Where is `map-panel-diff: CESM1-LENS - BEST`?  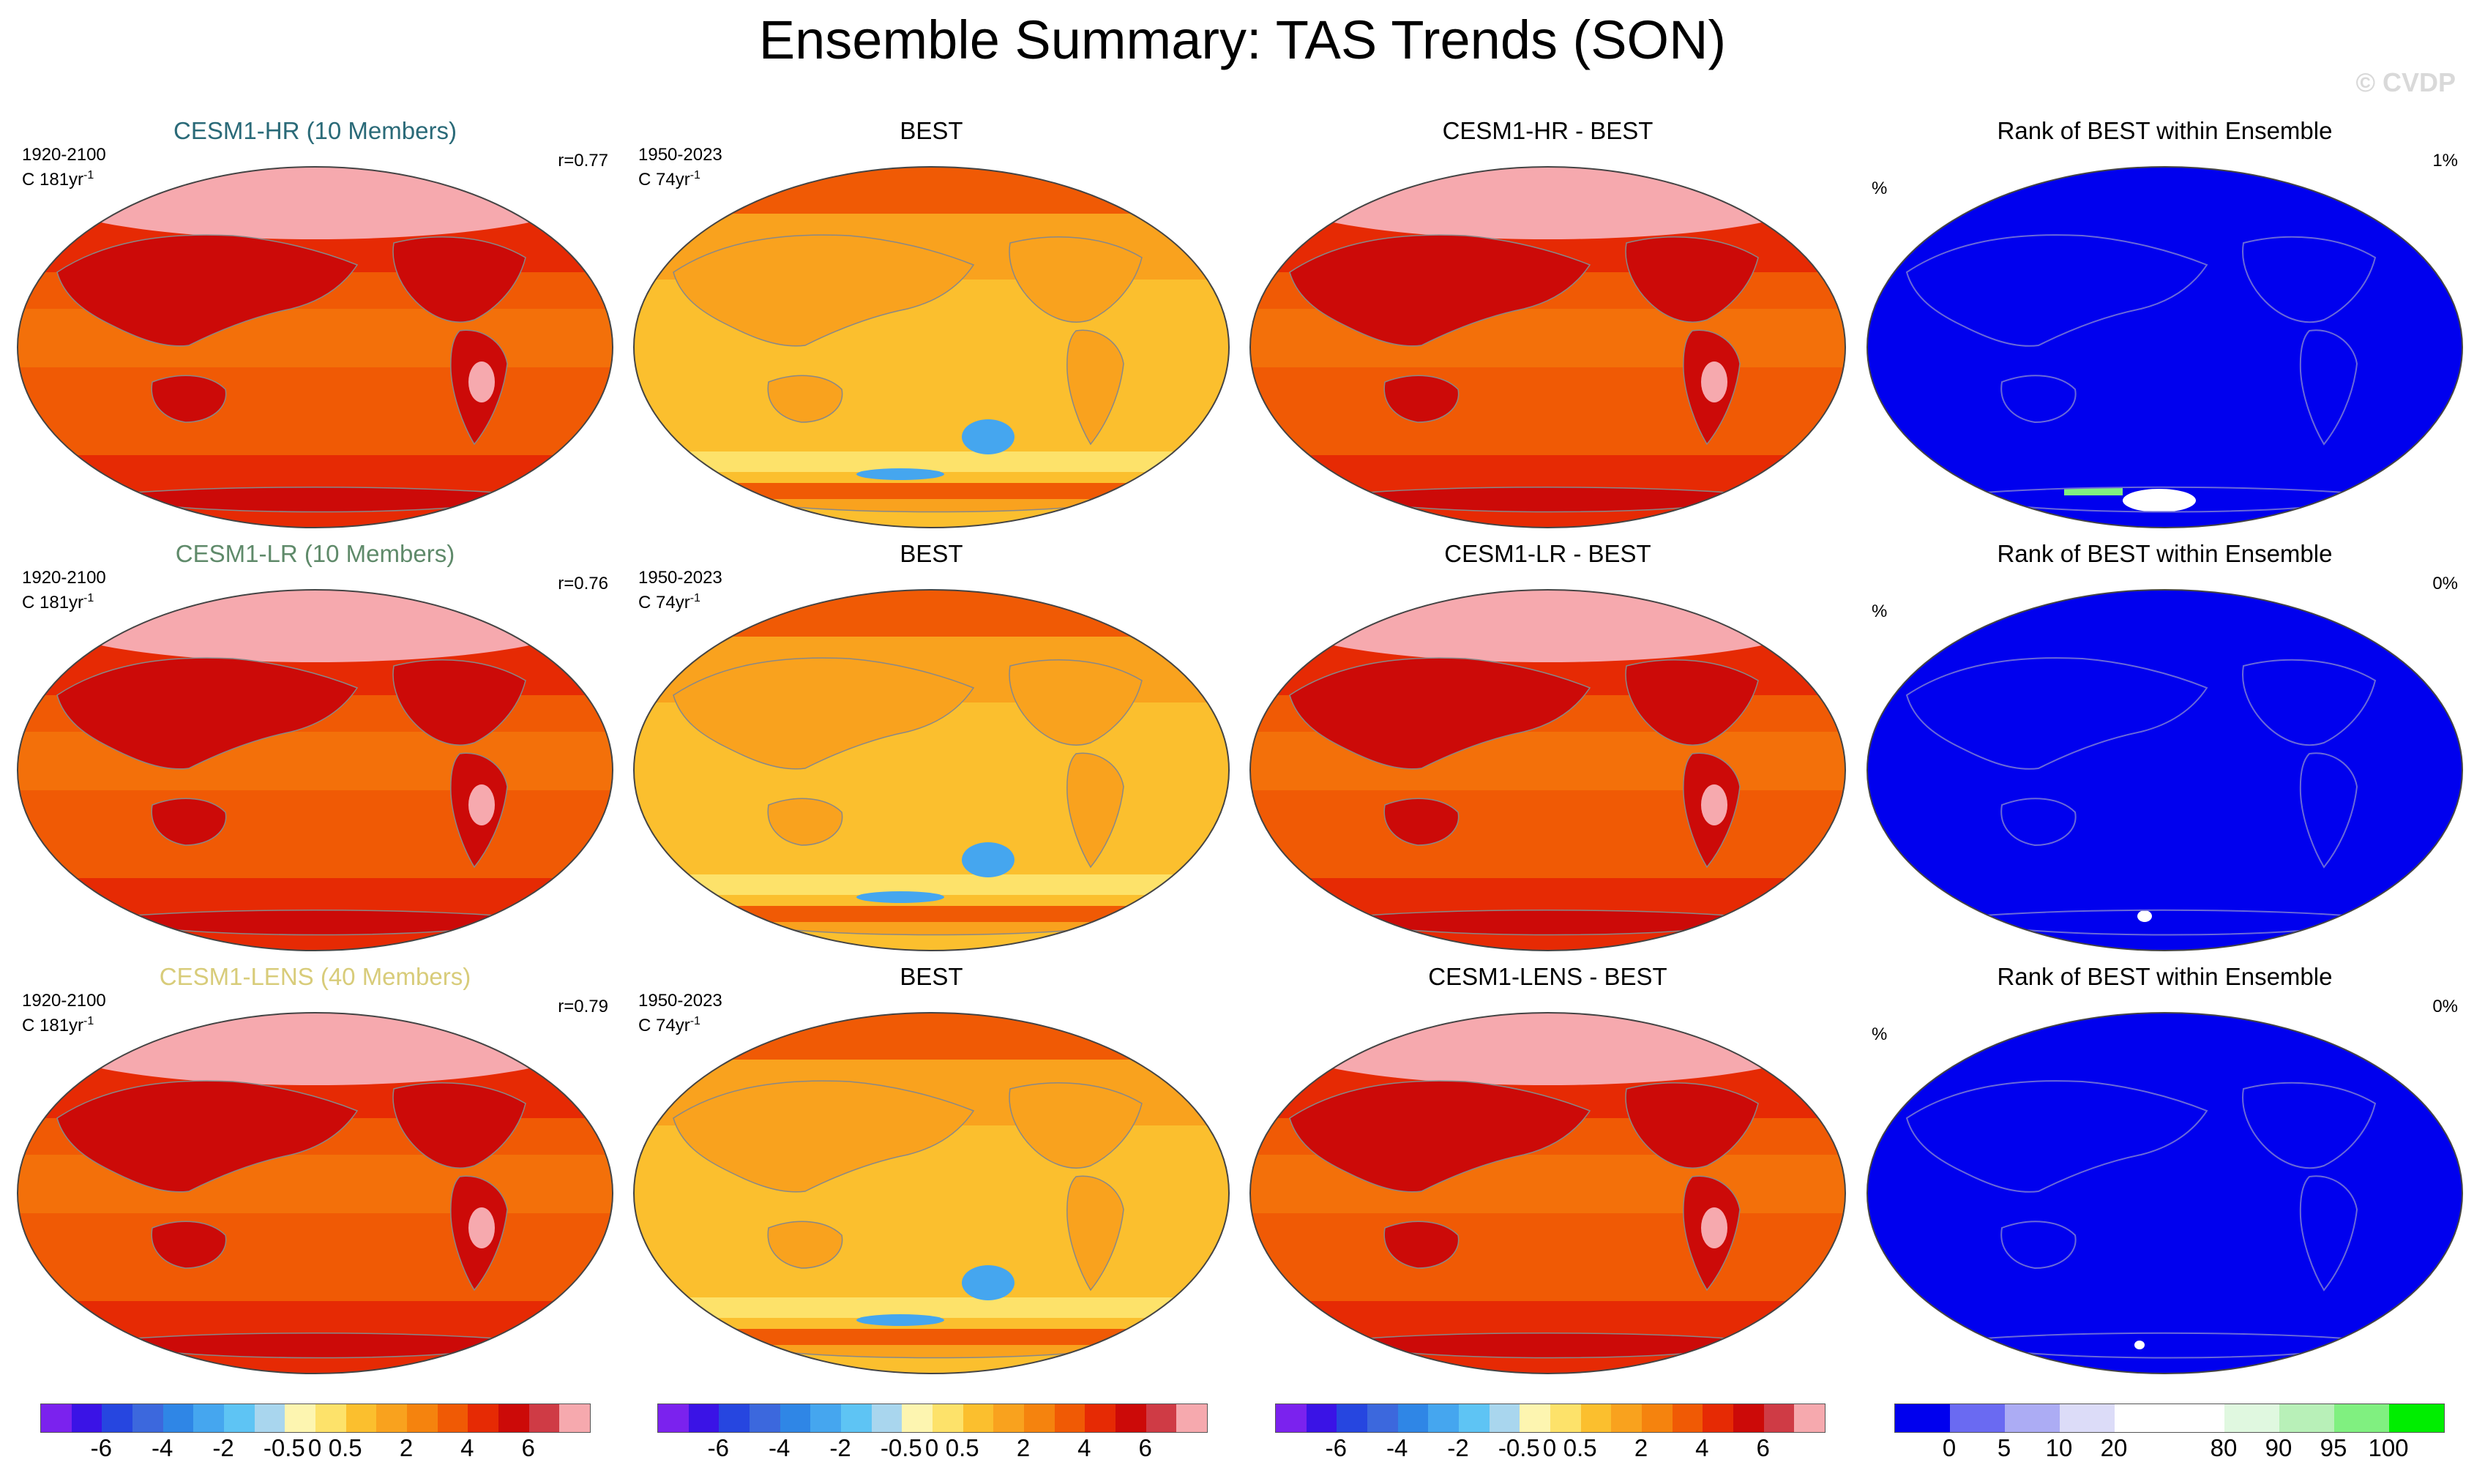 map-panel-diff: CESM1-LENS - BEST is located at coordinates (1547, 1174).